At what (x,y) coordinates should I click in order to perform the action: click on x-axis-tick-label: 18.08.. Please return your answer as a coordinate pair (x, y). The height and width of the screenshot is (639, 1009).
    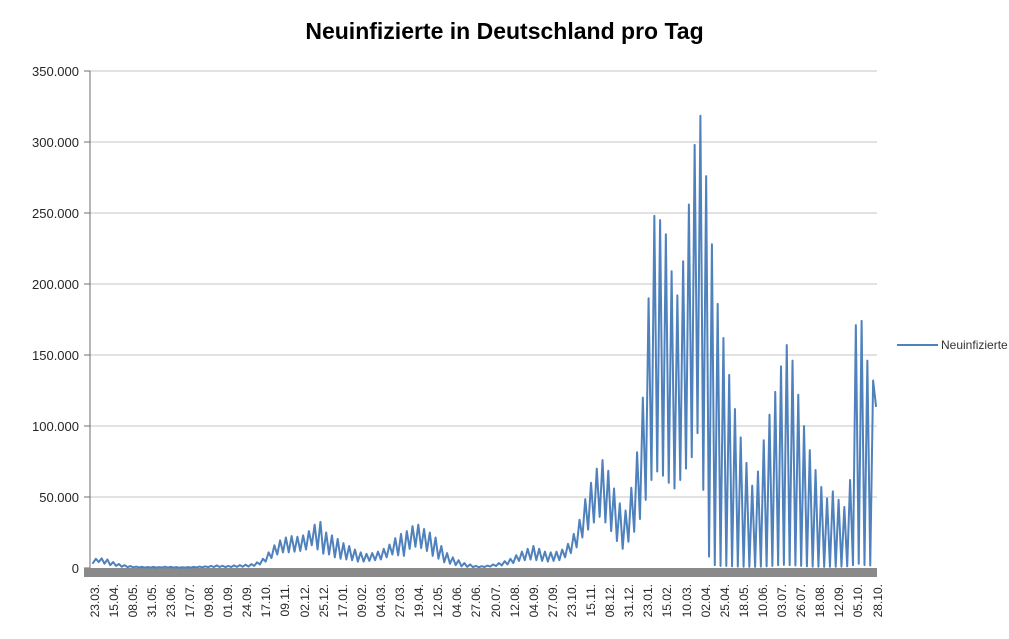
    Looking at the image, I should click on (820, 601).